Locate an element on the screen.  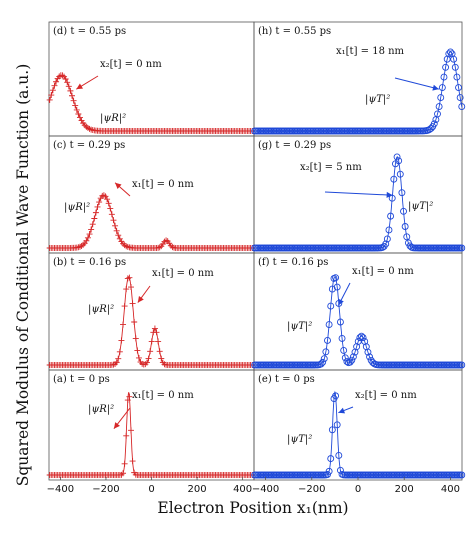
panel-title: (d) t = 0.55 ps is located at coordinates (89, 31).